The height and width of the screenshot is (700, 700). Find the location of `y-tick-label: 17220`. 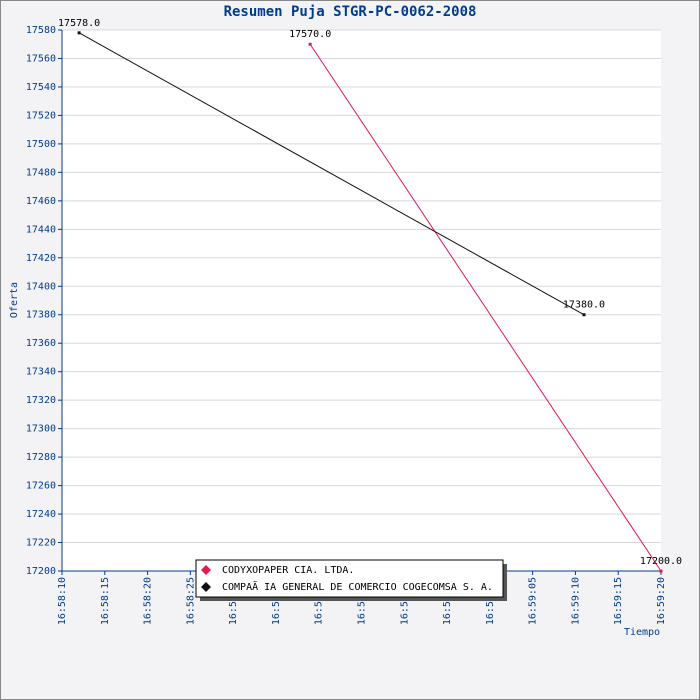

y-tick-label: 17220 is located at coordinates (41, 543).